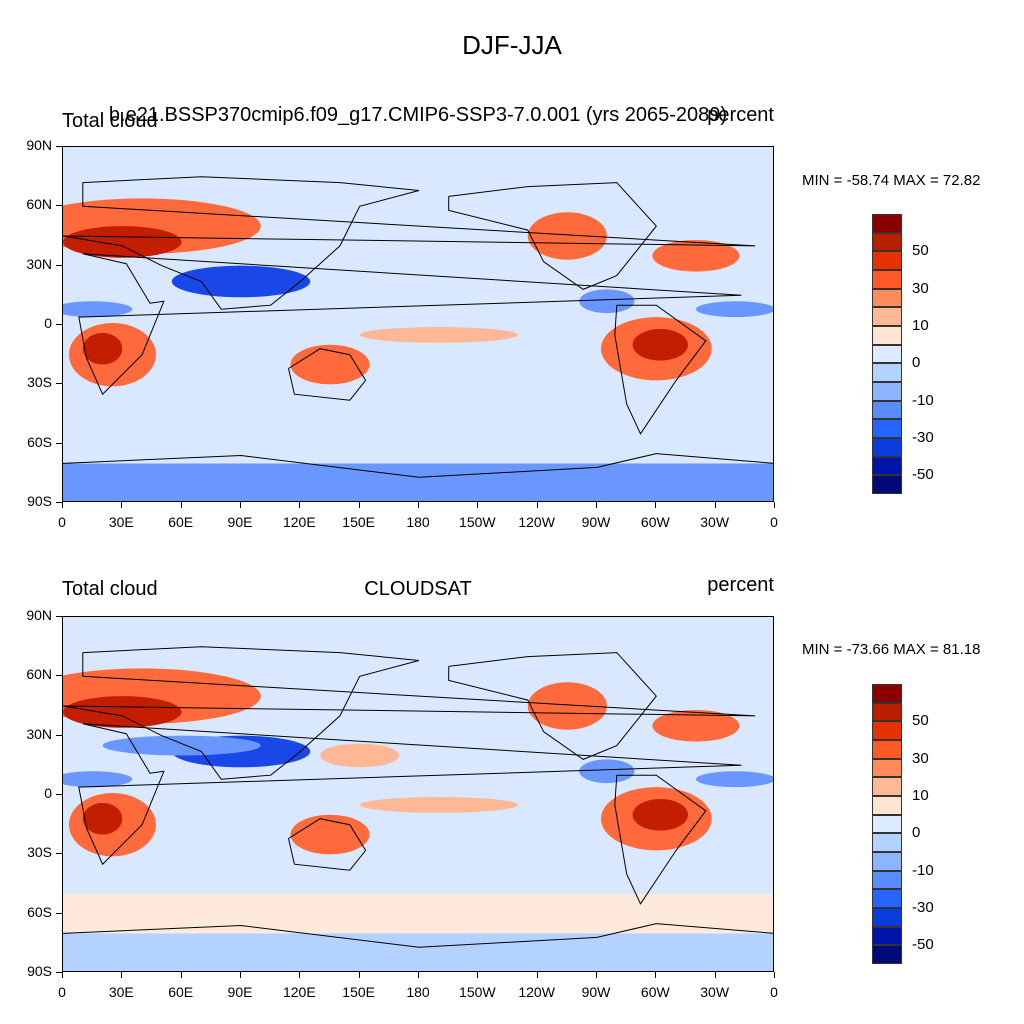  I want to click on colorbar-label: 0, so click(916, 363).